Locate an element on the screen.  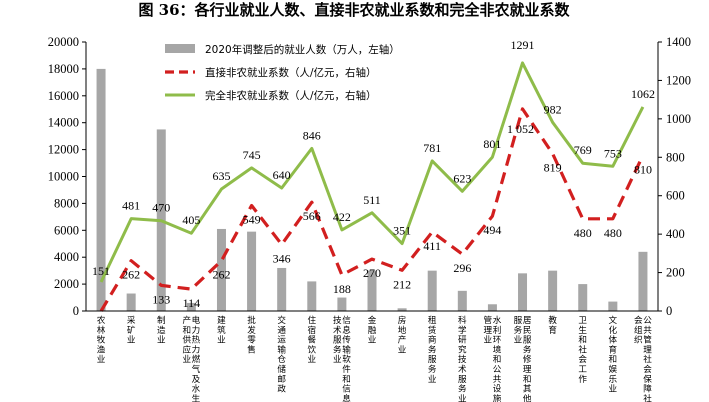
left-tick-label-9: 18000 is located at coordinates (63, 69).